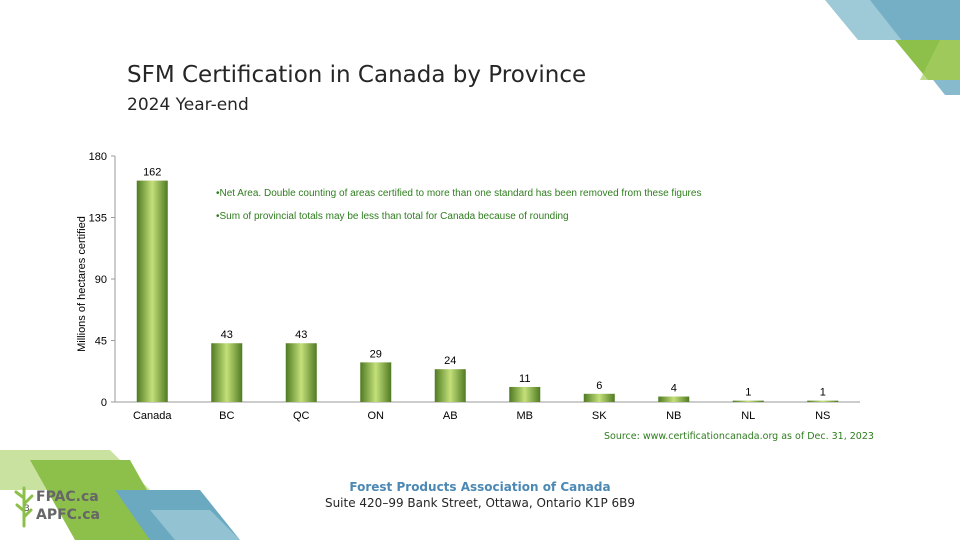 The height and width of the screenshot is (540, 960). Describe the element at coordinates (450, 416) in the screenshot. I see `x-tick-label-ab: AB` at that location.